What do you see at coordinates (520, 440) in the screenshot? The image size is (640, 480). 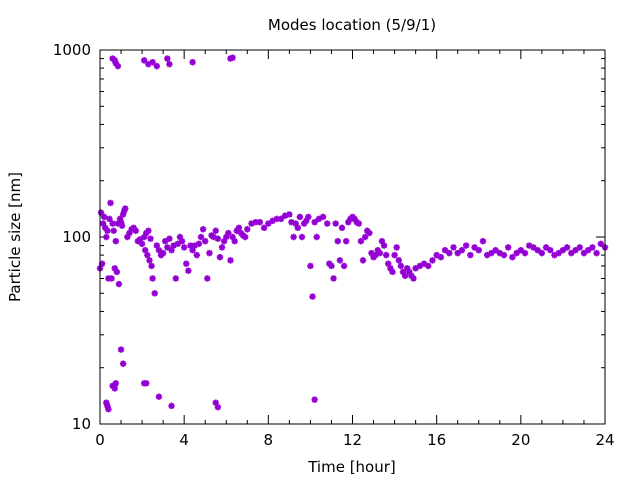 I see `x-tick-label: 20` at bounding box center [520, 440].